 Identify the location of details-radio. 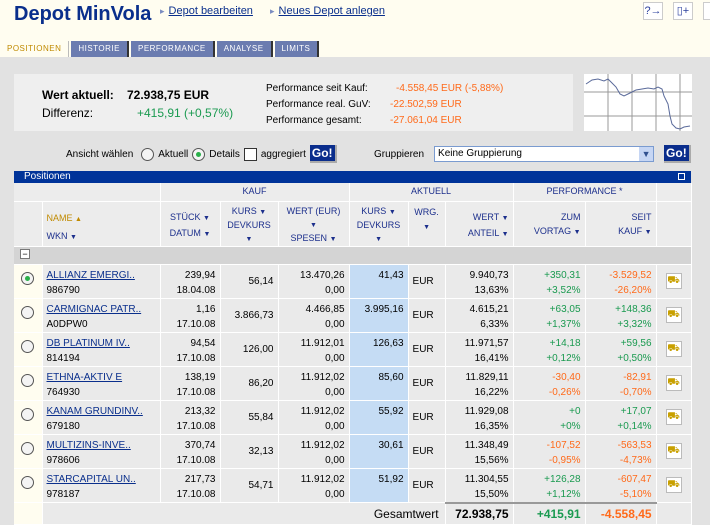
(199, 154).